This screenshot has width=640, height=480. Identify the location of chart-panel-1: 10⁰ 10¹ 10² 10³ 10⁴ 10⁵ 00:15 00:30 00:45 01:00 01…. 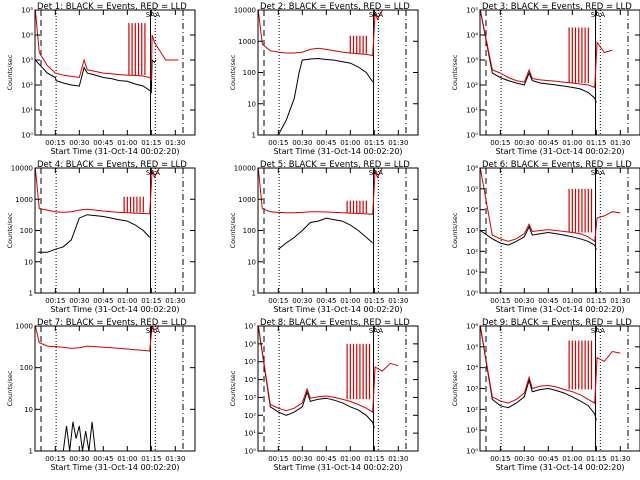
(101, 79).